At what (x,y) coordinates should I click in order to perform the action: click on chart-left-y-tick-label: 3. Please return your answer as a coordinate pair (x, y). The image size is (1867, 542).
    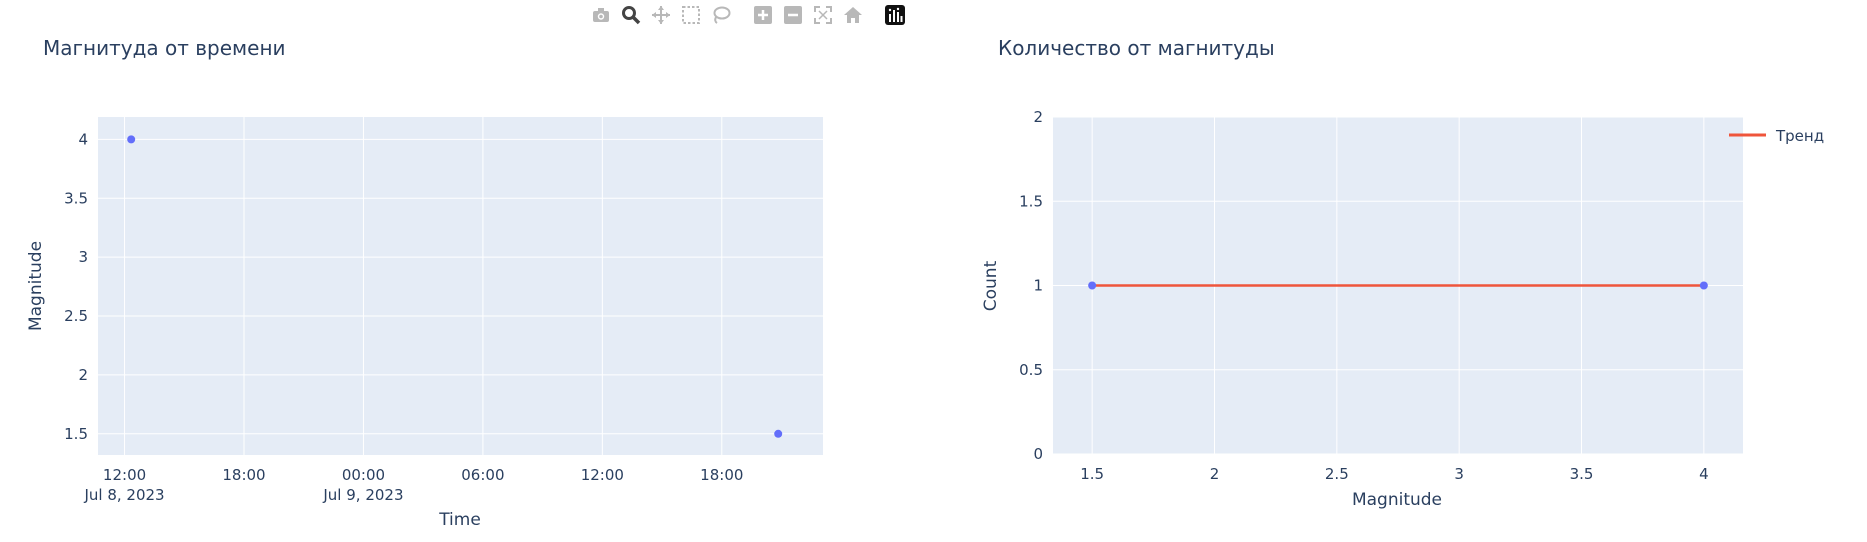
    Looking at the image, I should click on (83, 257).